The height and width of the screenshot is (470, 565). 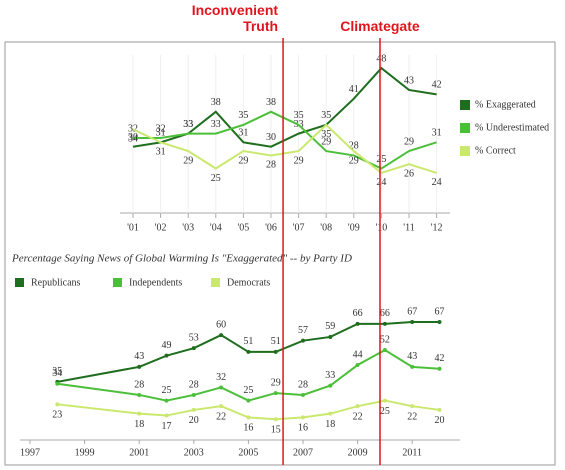 What do you see at coordinates (285, 140) in the screenshot?
I see `line` at bounding box center [285, 140].